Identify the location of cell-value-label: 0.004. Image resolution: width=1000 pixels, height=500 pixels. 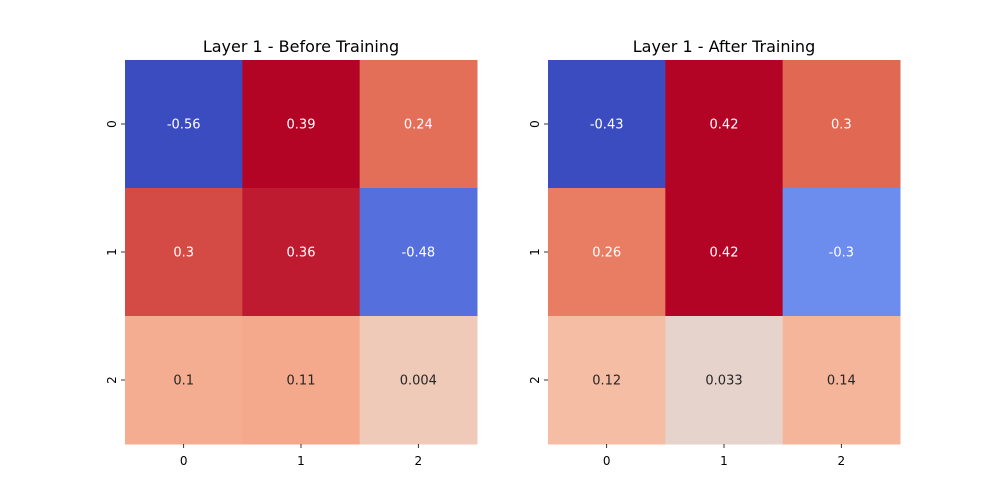
(418, 381).